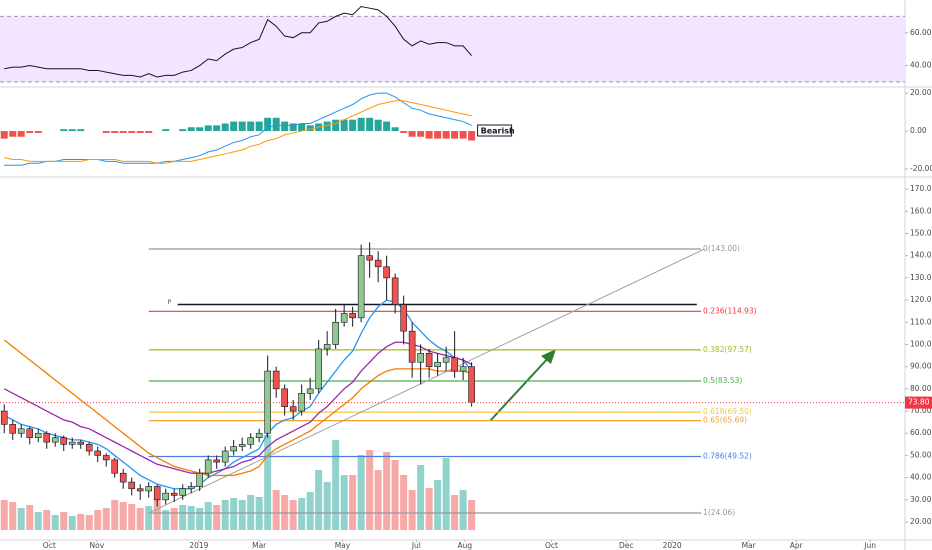 This screenshot has width=932, height=550. What do you see at coordinates (626, 545) in the screenshot?
I see `x-tick-label: Dec` at bounding box center [626, 545].